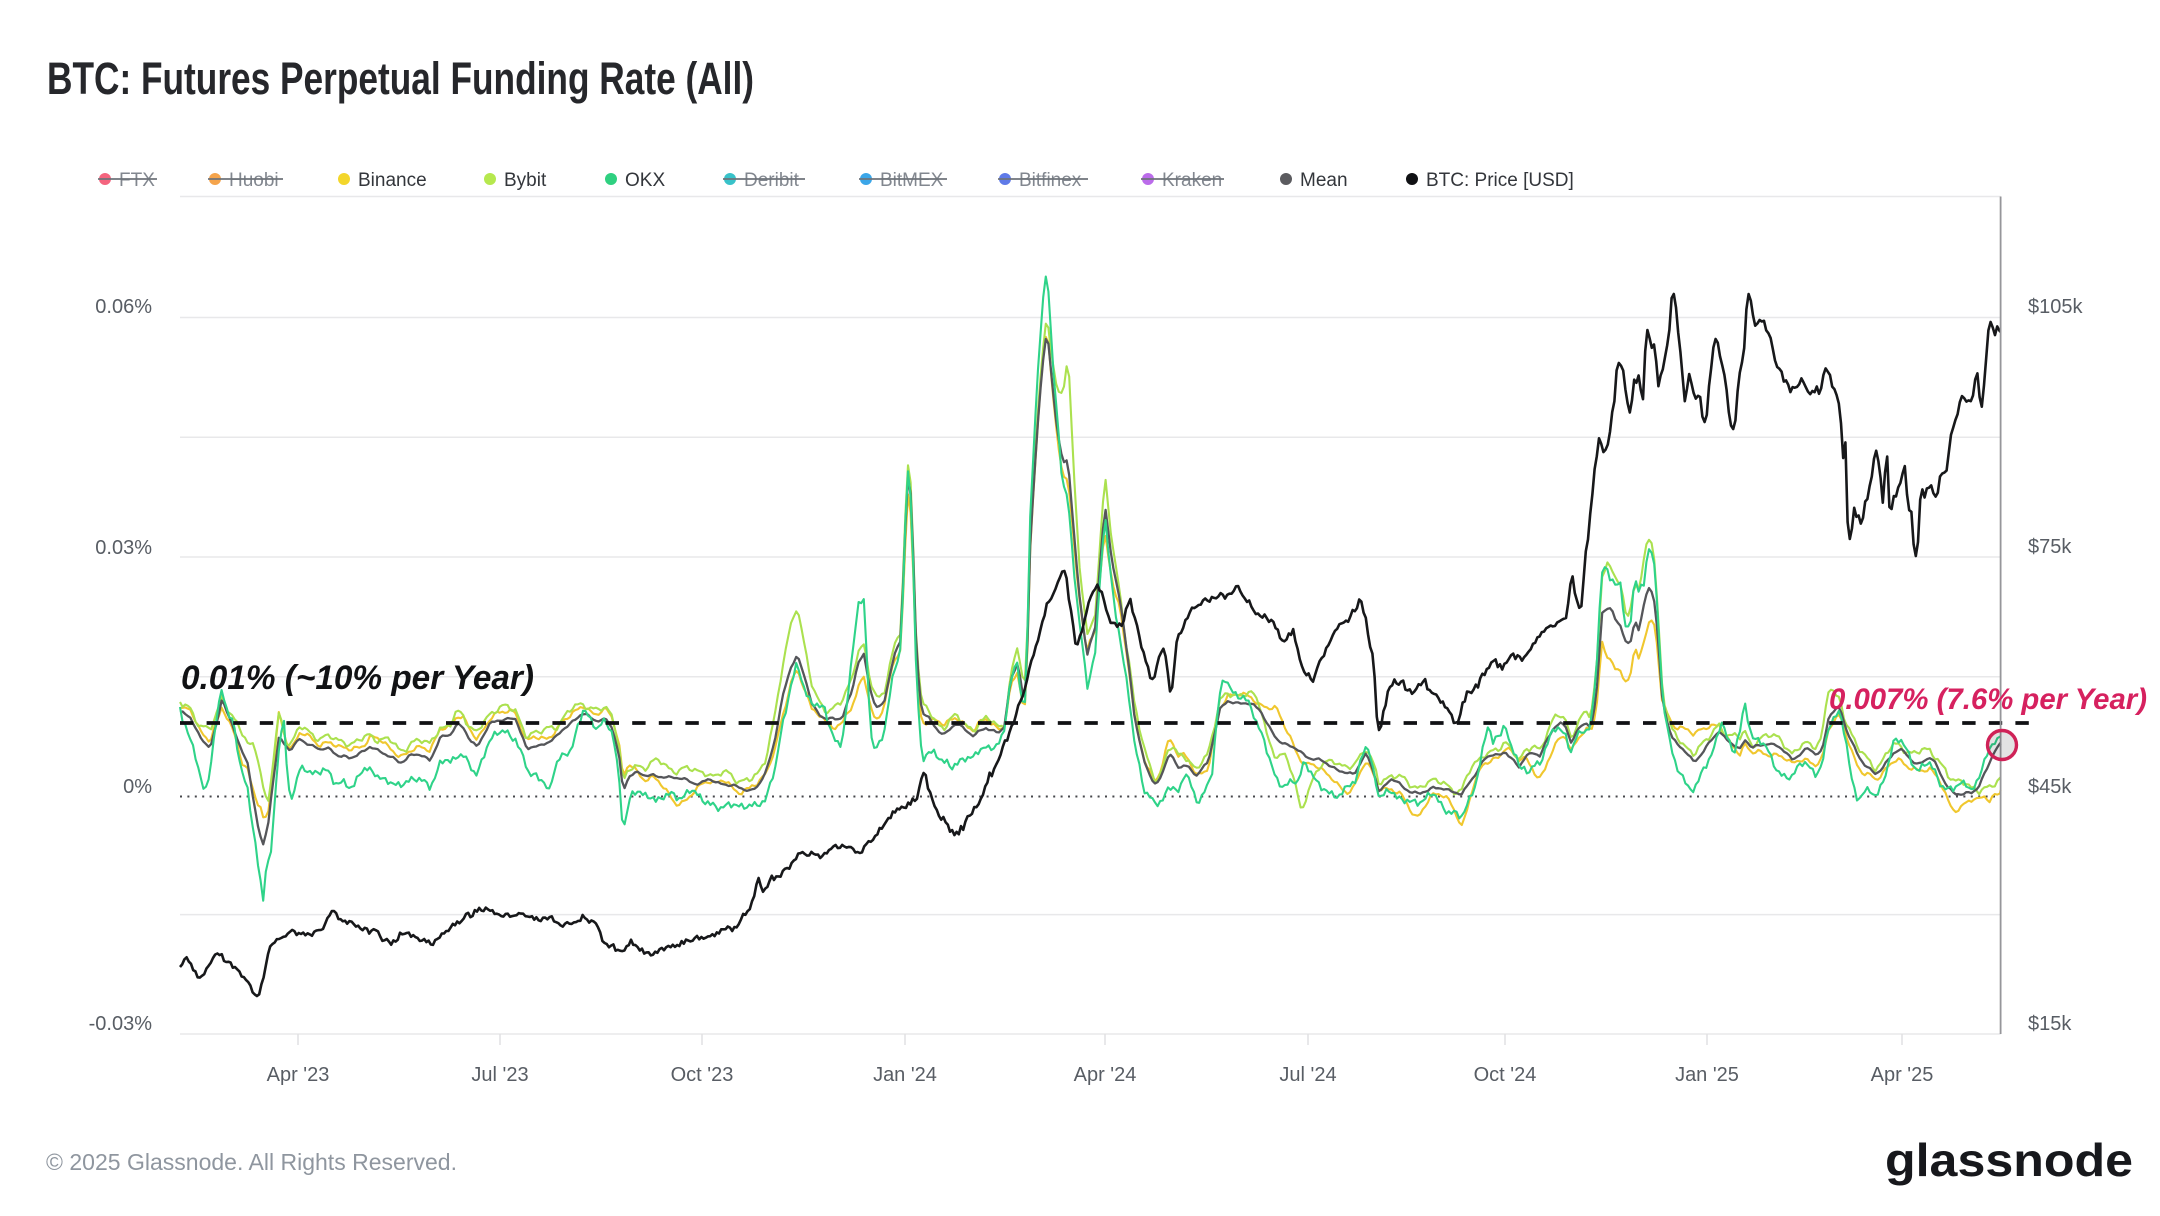 The image size is (2160, 1216). What do you see at coordinates (1105, 1075) in the screenshot?
I see `svg-text: Apr '24` at bounding box center [1105, 1075].